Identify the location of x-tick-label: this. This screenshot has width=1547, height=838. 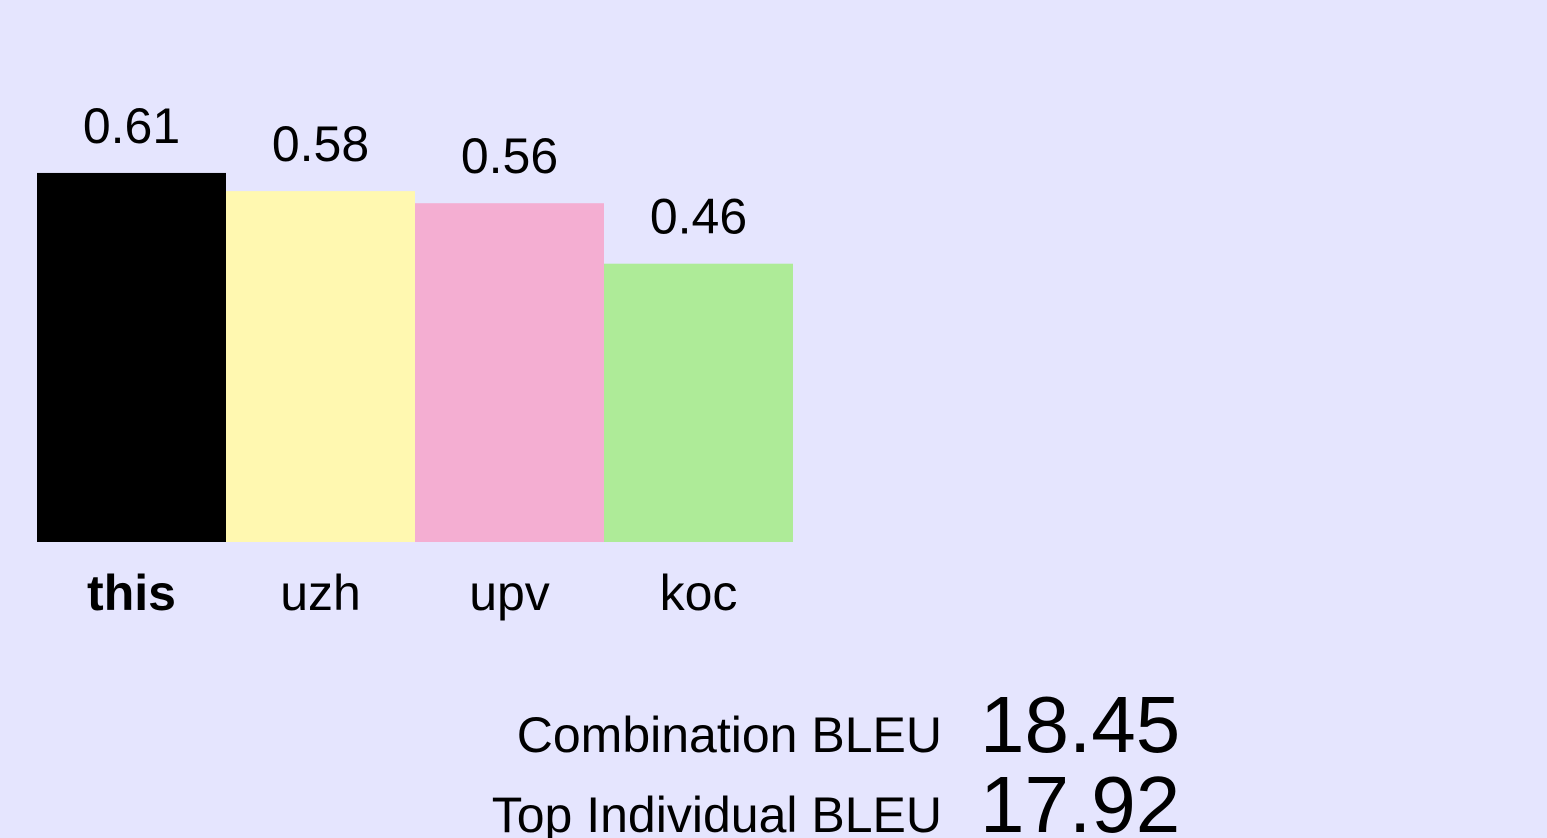
(131, 593).